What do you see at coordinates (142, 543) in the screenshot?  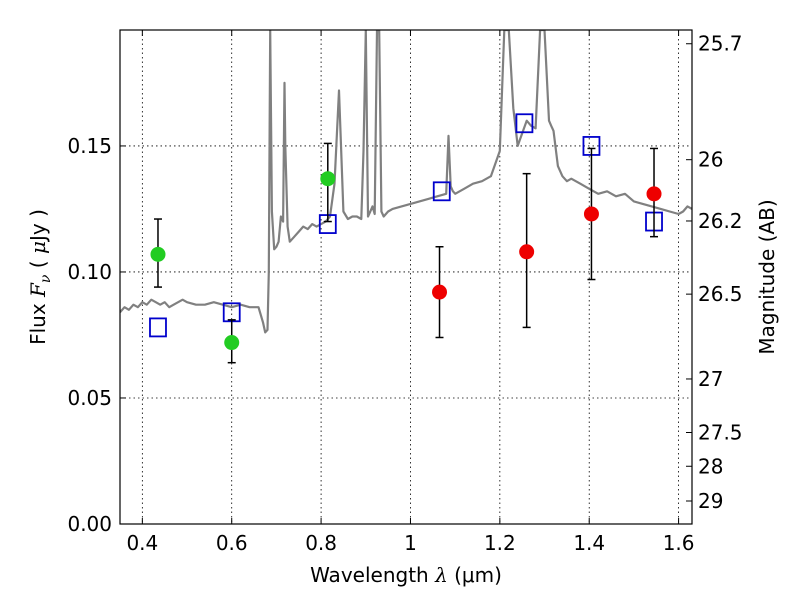 I see `x-tick-label: 0.4` at bounding box center [142, 543].